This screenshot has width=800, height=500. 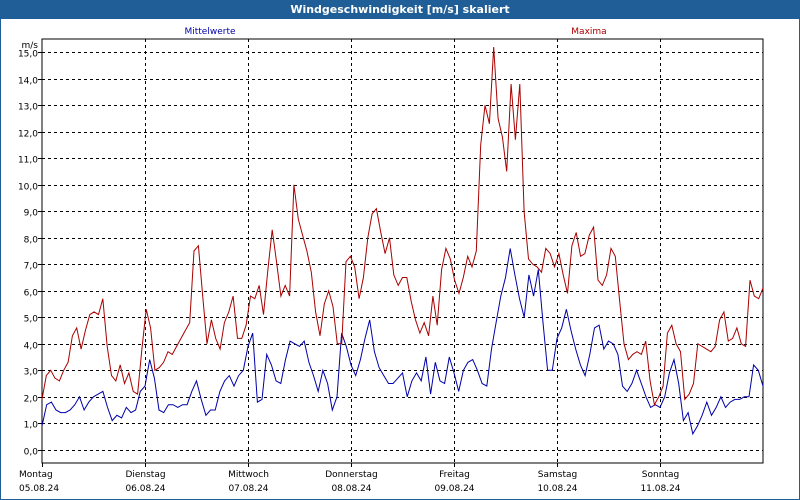 What do you see at coordinates (31, 347) in the screenshot?
I see `y-tick-label: 4,0` at bounding box center [31, 347].